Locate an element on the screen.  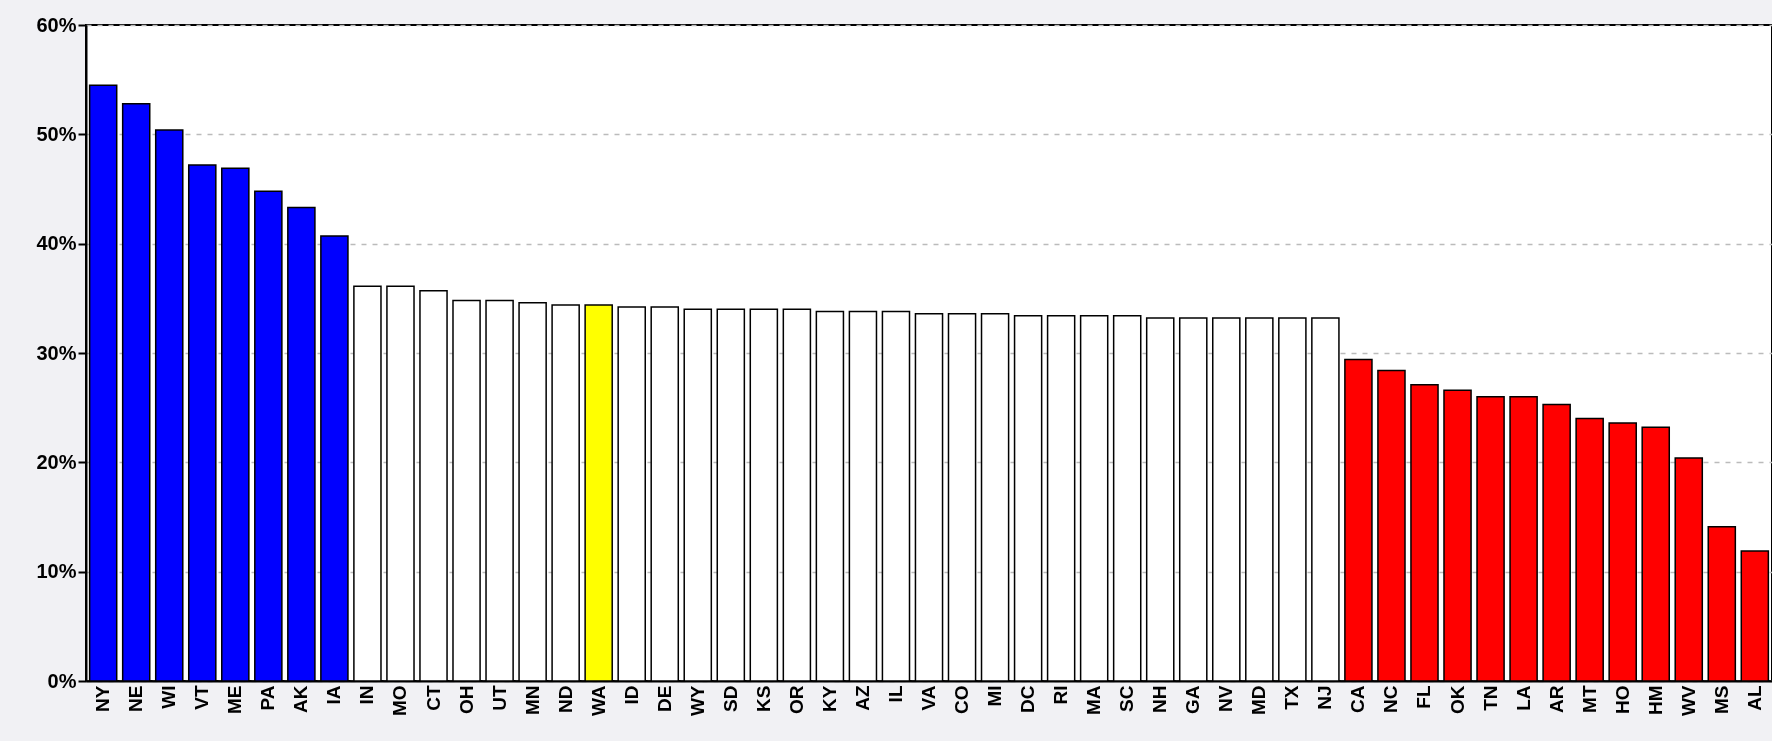
x-tick-label: IL is located at coordinates (895, 694).